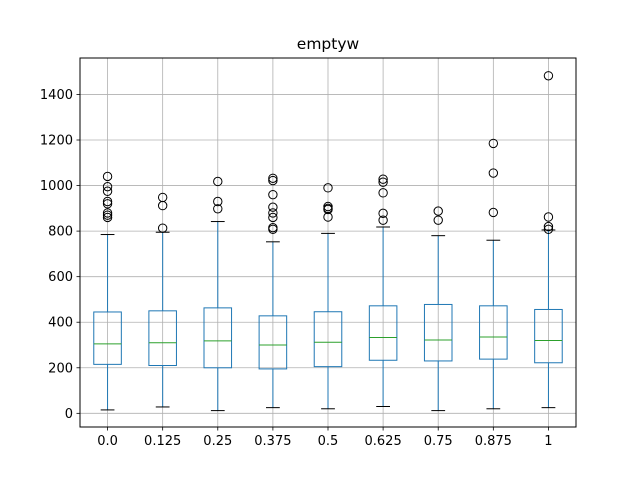 Image resolution: width=640 pixels, height=480 pixels. I want to click on y-tick-label: 200, so click(60, 368).